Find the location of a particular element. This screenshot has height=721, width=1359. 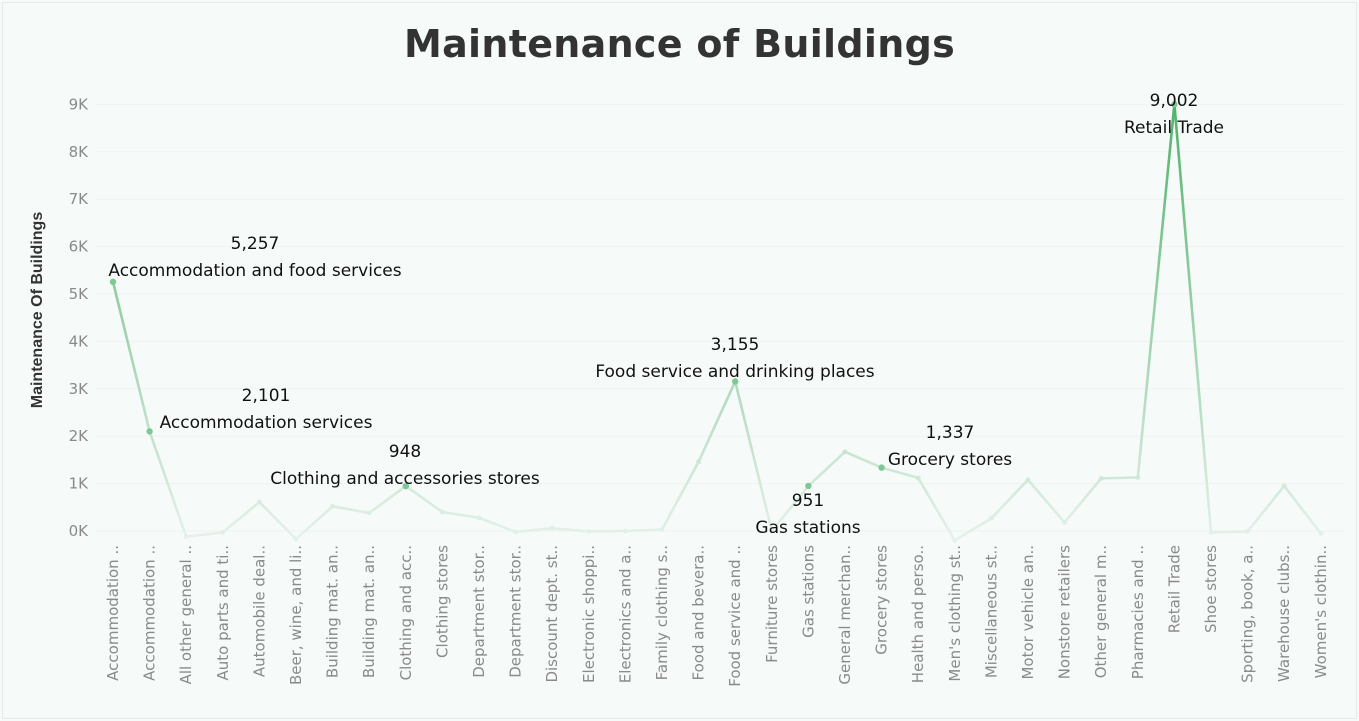

annotation-name: Retail Trade is located at coordinates (1174, 128).